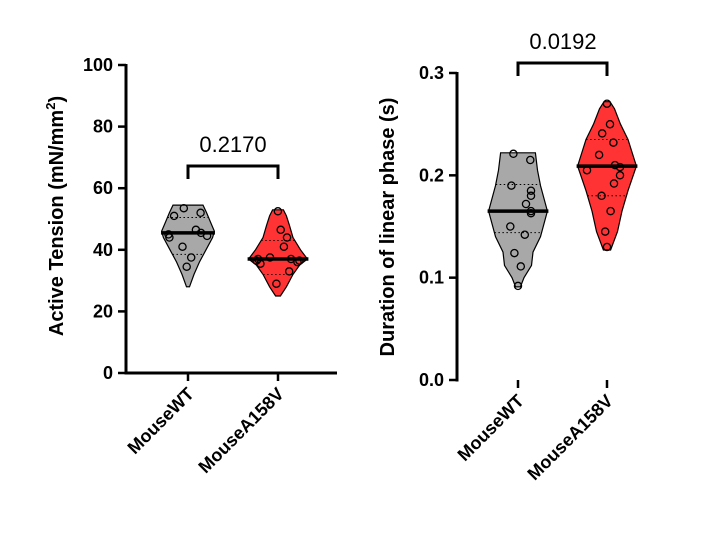 Image resolution: width=709 pixels, height=543 pixels. What do you see at coordinates (103, 188) in the screenshot?
I see `y-tick-label: 60` at bounding box center [103, 188].